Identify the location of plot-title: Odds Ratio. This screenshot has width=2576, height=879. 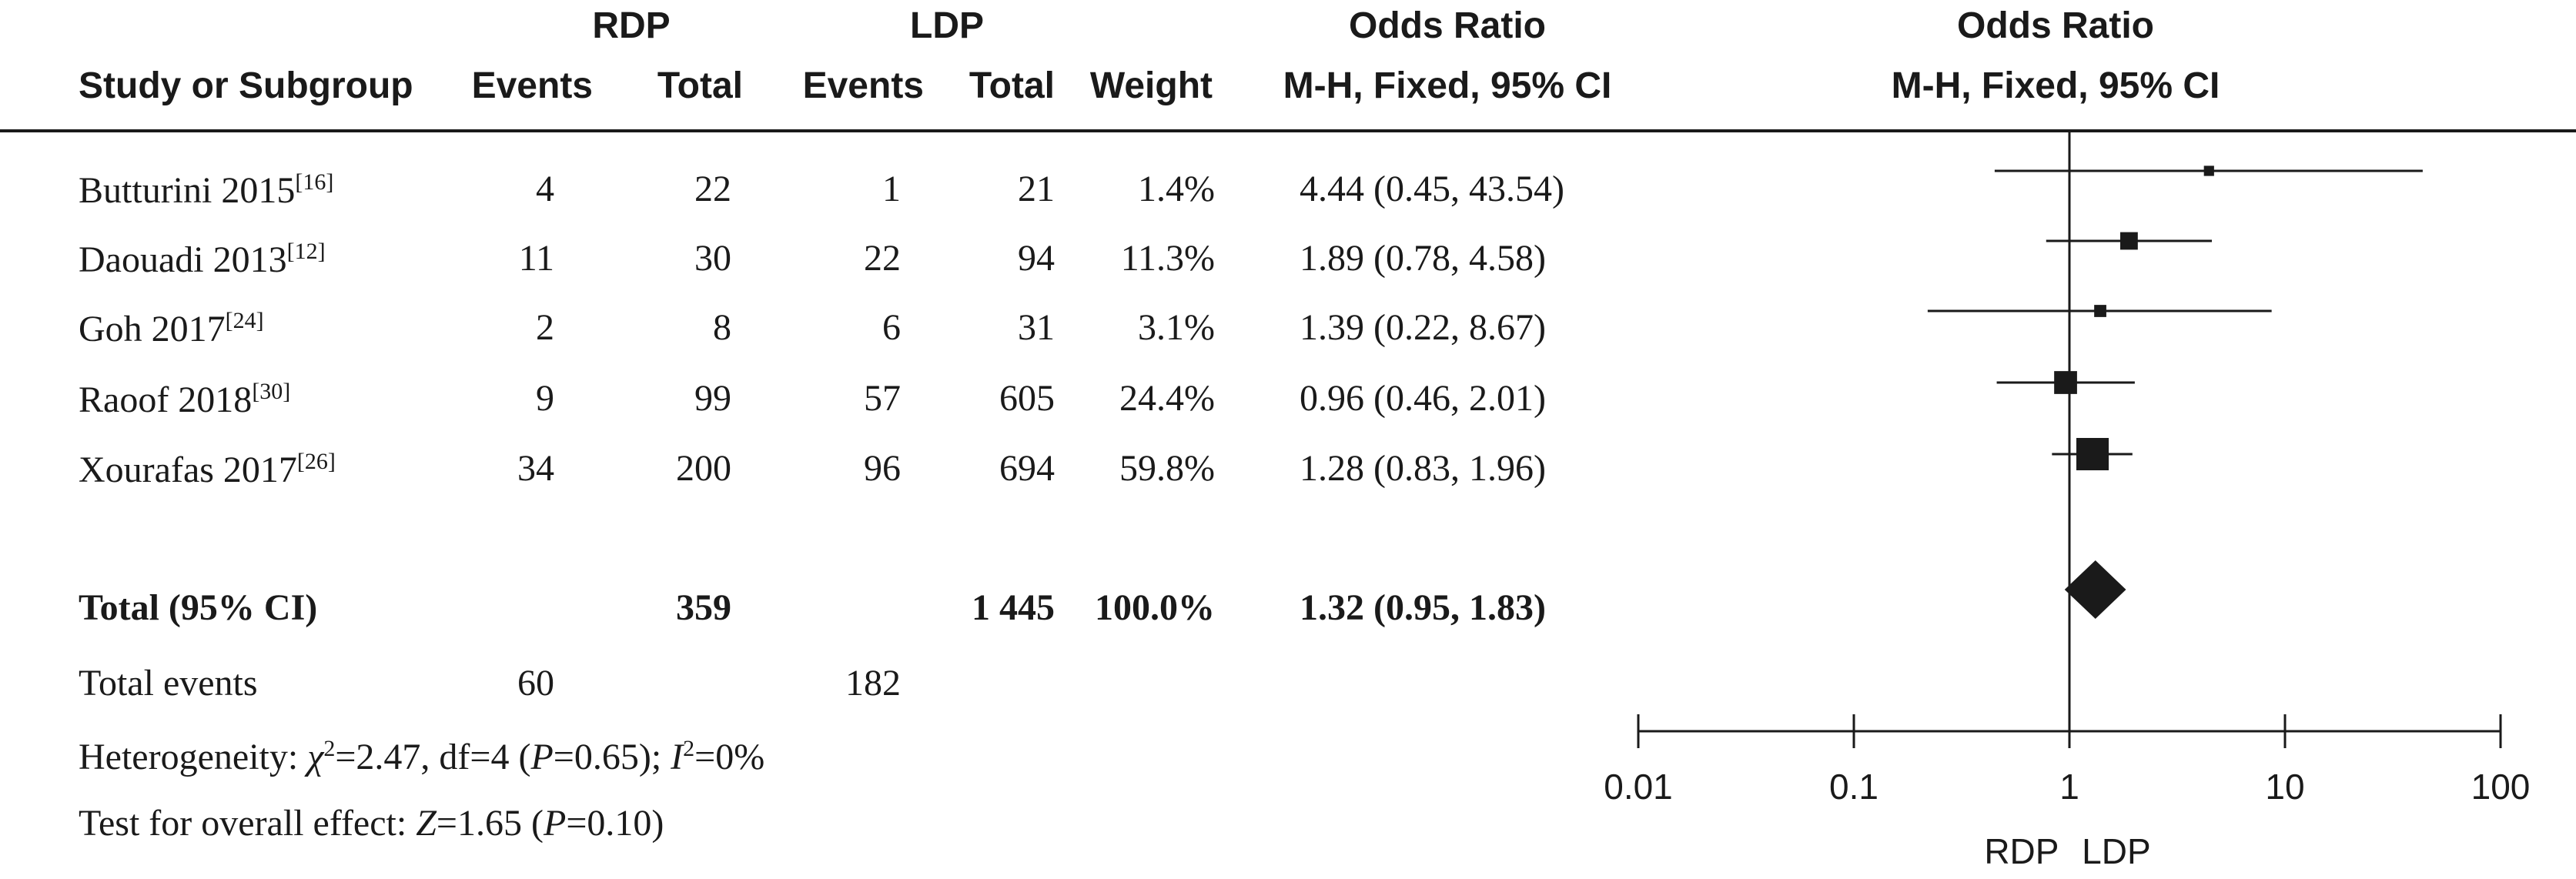
(2055, 25).